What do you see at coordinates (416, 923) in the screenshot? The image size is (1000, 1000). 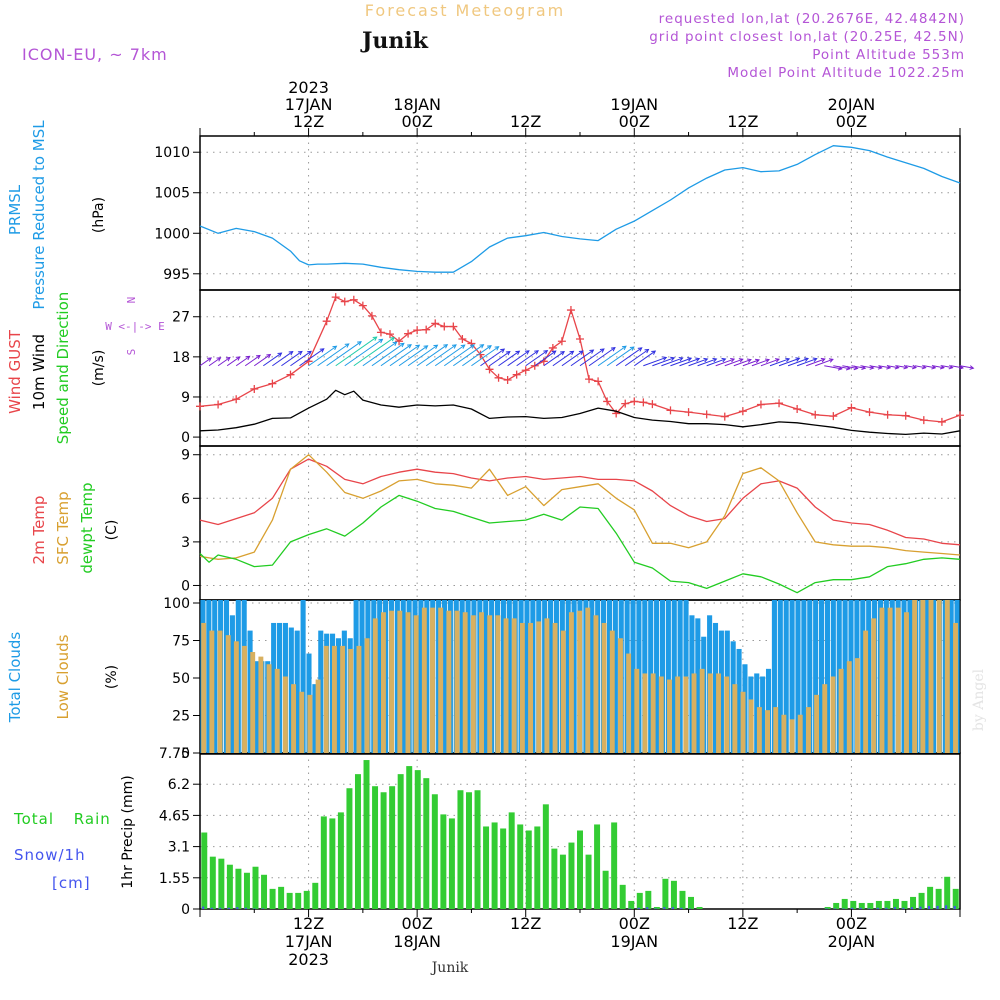 I see `time-label-bottom: 00Z` at bounding box center [416, 923].